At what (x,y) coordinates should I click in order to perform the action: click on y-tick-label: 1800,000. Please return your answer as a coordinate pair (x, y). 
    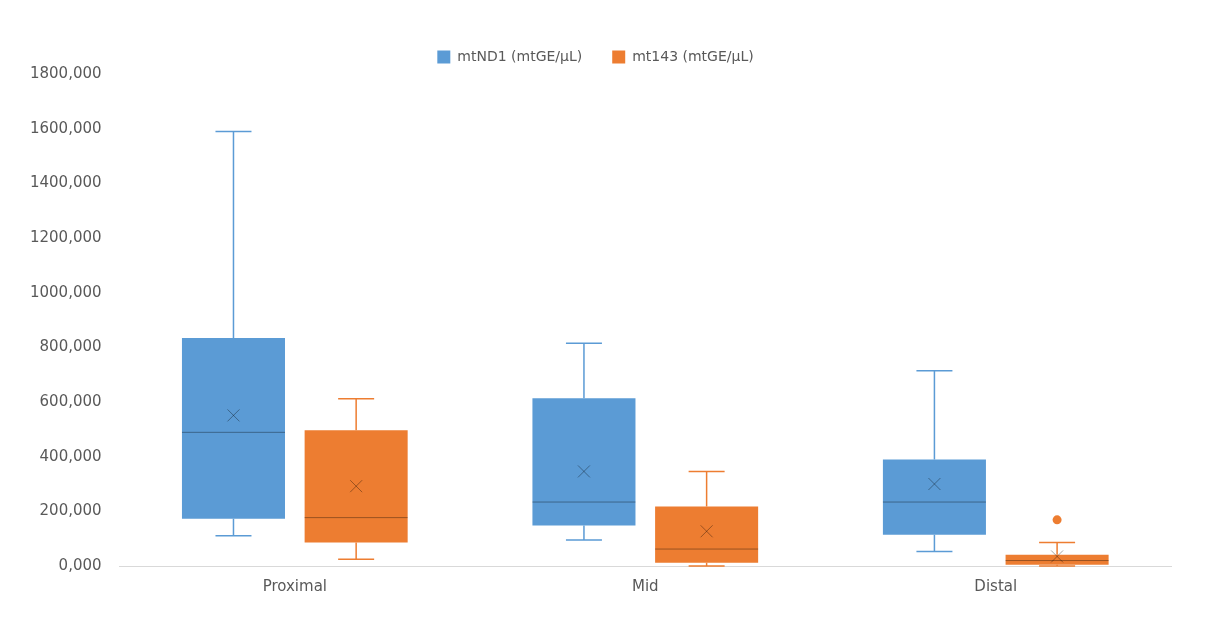
    Looking at the image, I should click on (65, 72).